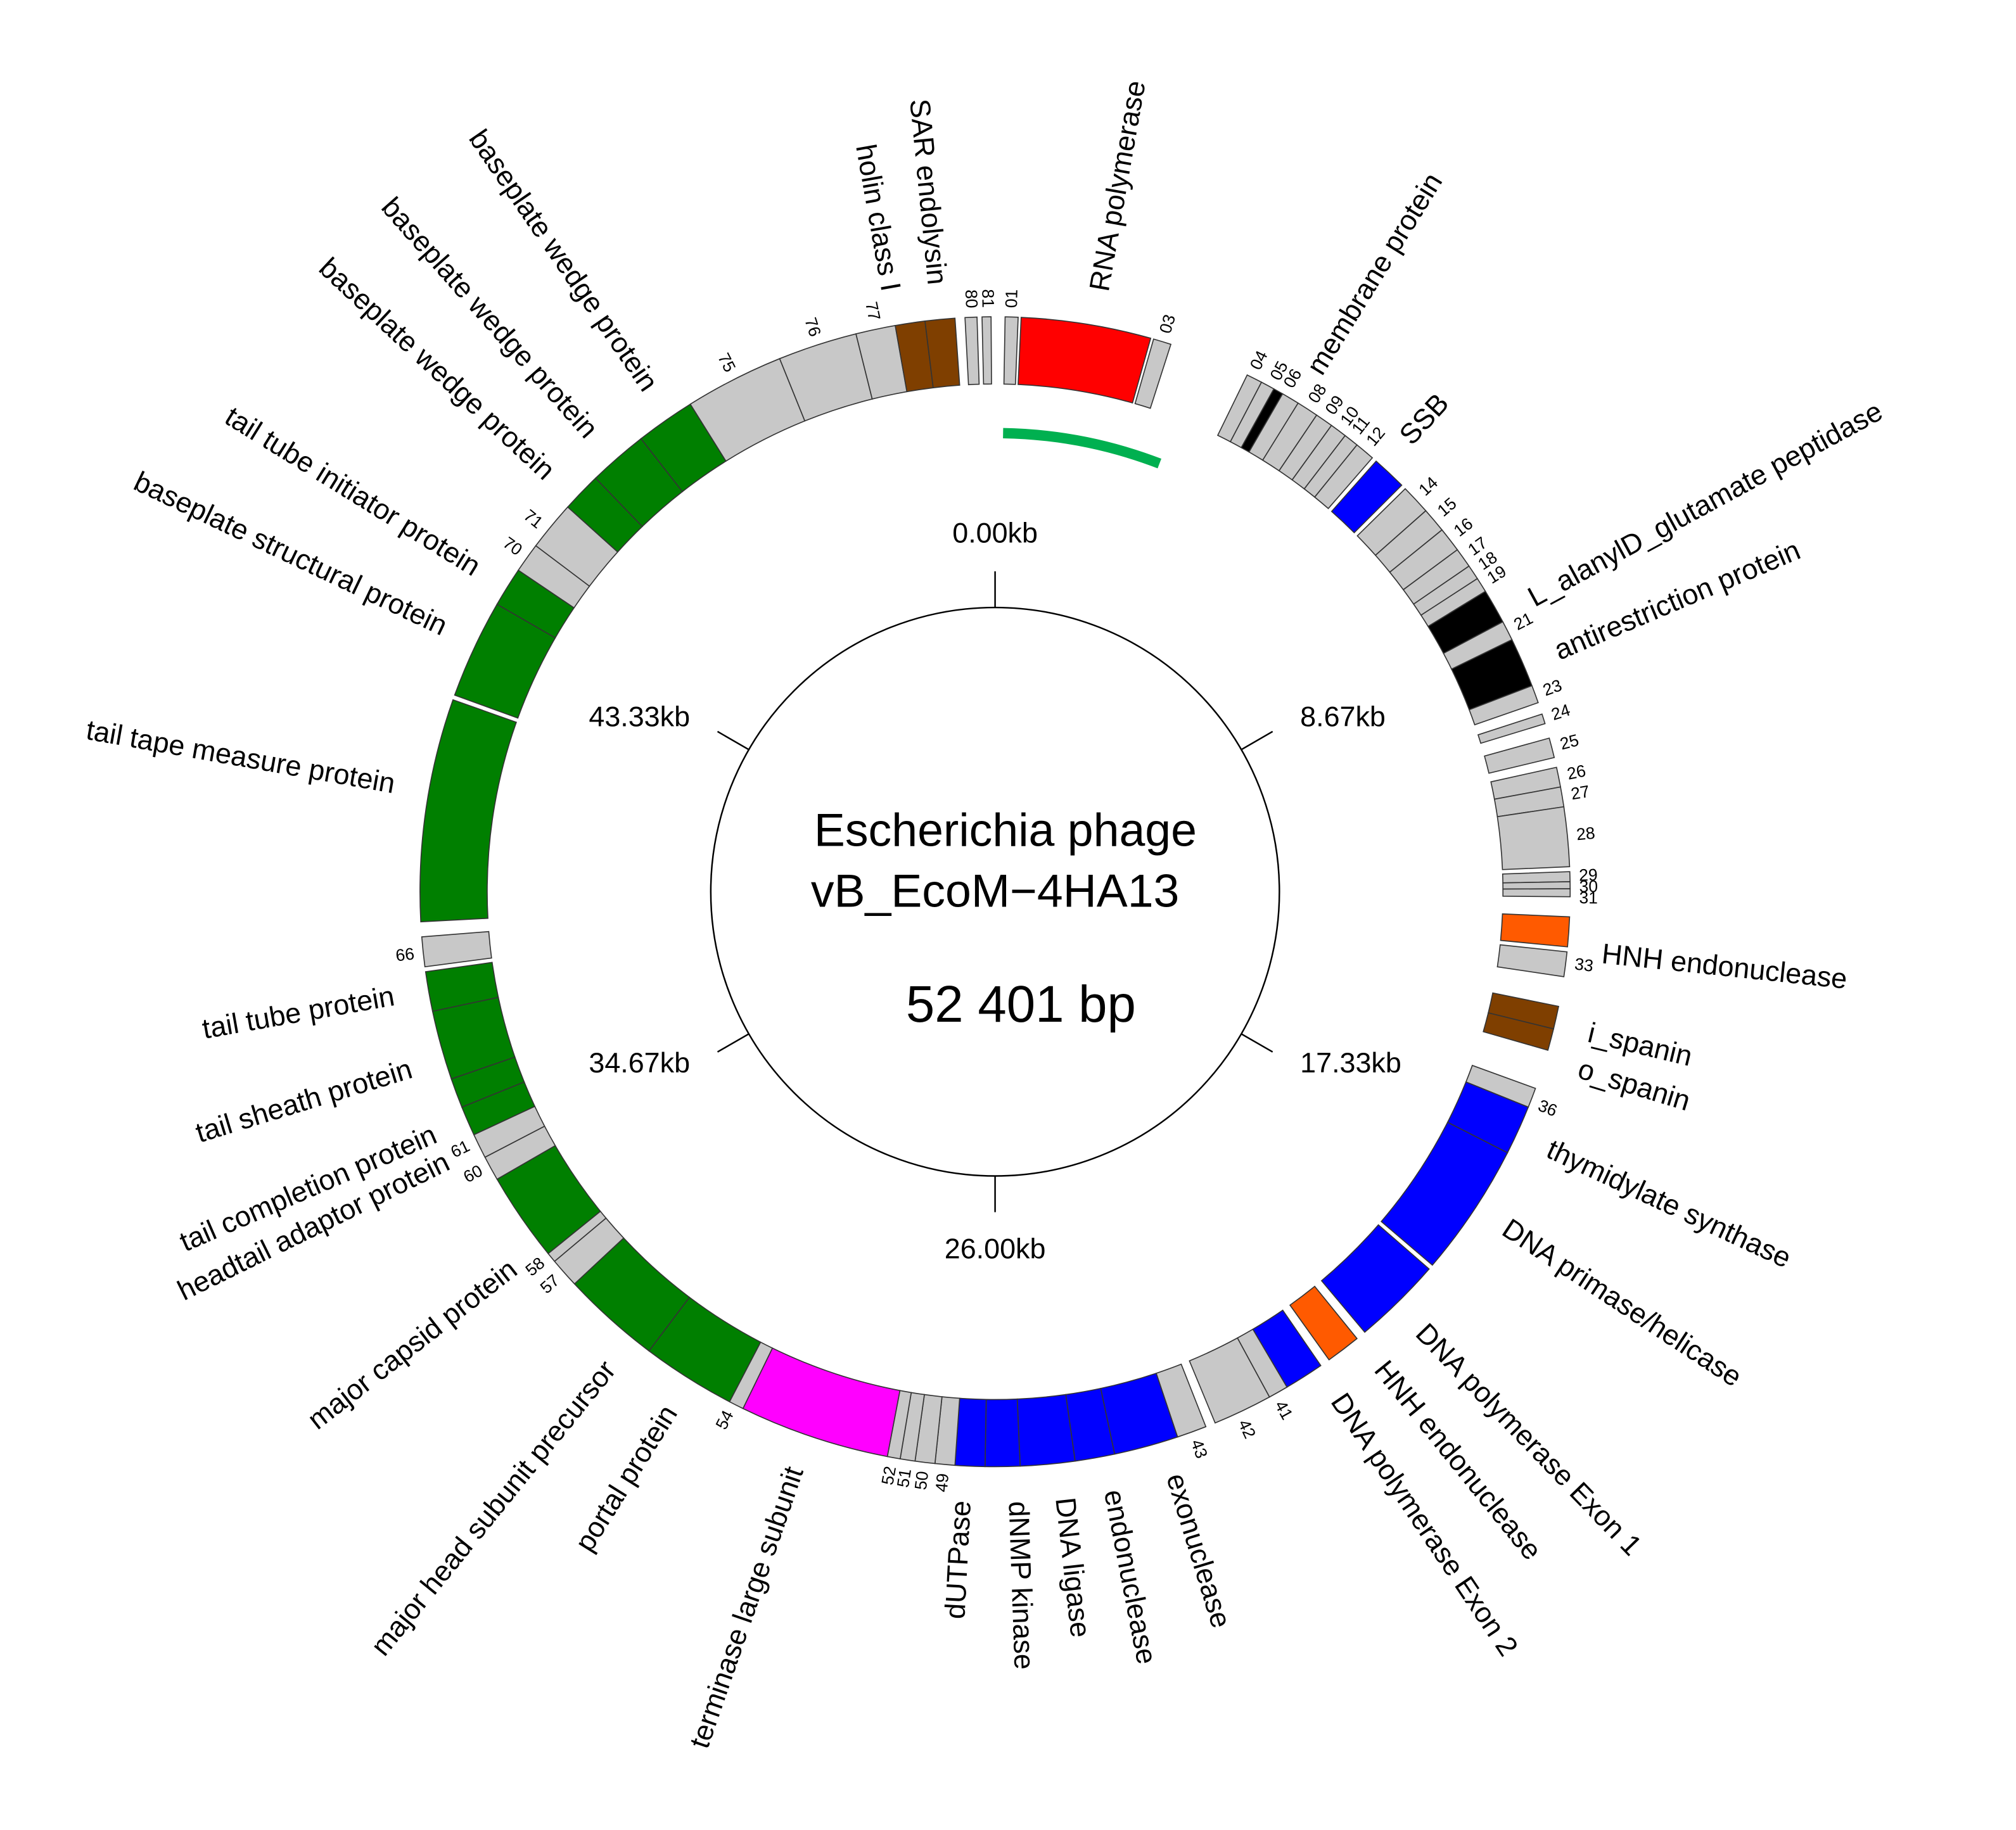 The height and width of the screenshot is (1830, 2016). What do you see at coordinates (1021, 1585) in the screenshot?
I see `gene-function: dNMP kinase` at bounding box center [1021, 1585].